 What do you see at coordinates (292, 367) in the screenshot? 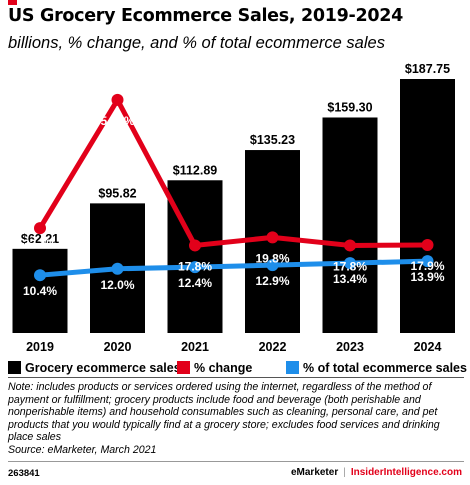
I see `legend-swatch-share` at bounding box center [292, 367].